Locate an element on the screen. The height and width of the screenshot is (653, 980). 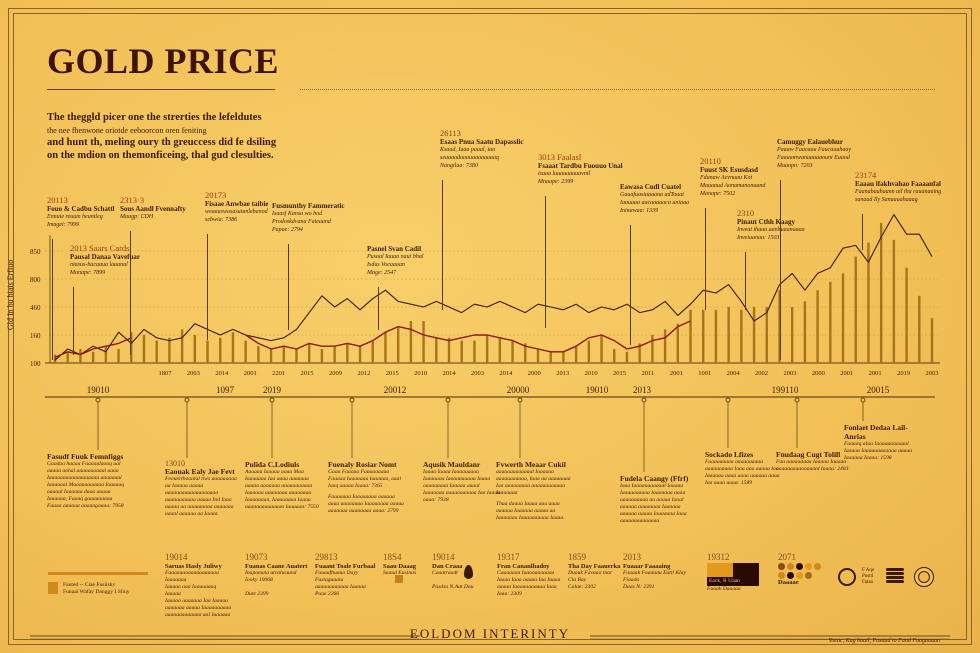
bottom-item-text: Fauaafhuaua Dayy is located at coordinates (337, 573).